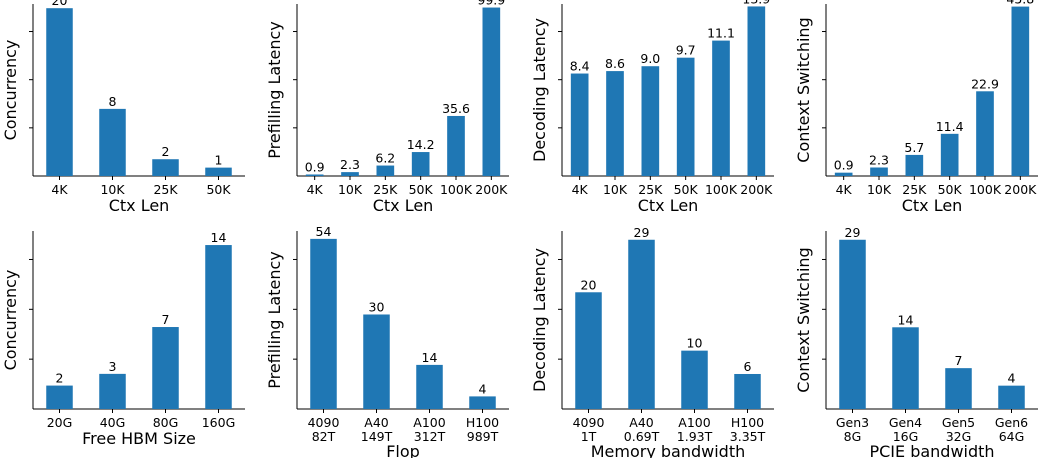  What do you see at coordinates (748, 436) in the screenshot?
I see `x-tick-label: 3.35T` at bounding box center [748, 436].